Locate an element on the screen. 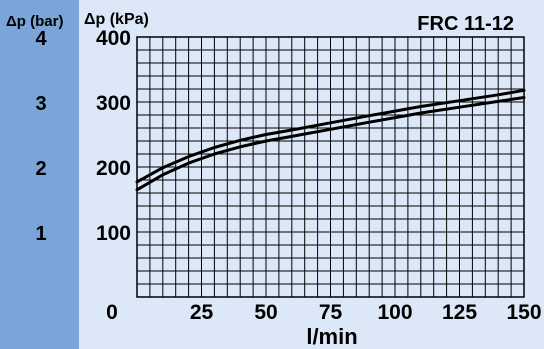 Image resolution: width=544 pixels, height=349 pixels. y-tick-label-kpa: 100 is located at coordinates (113, 233).